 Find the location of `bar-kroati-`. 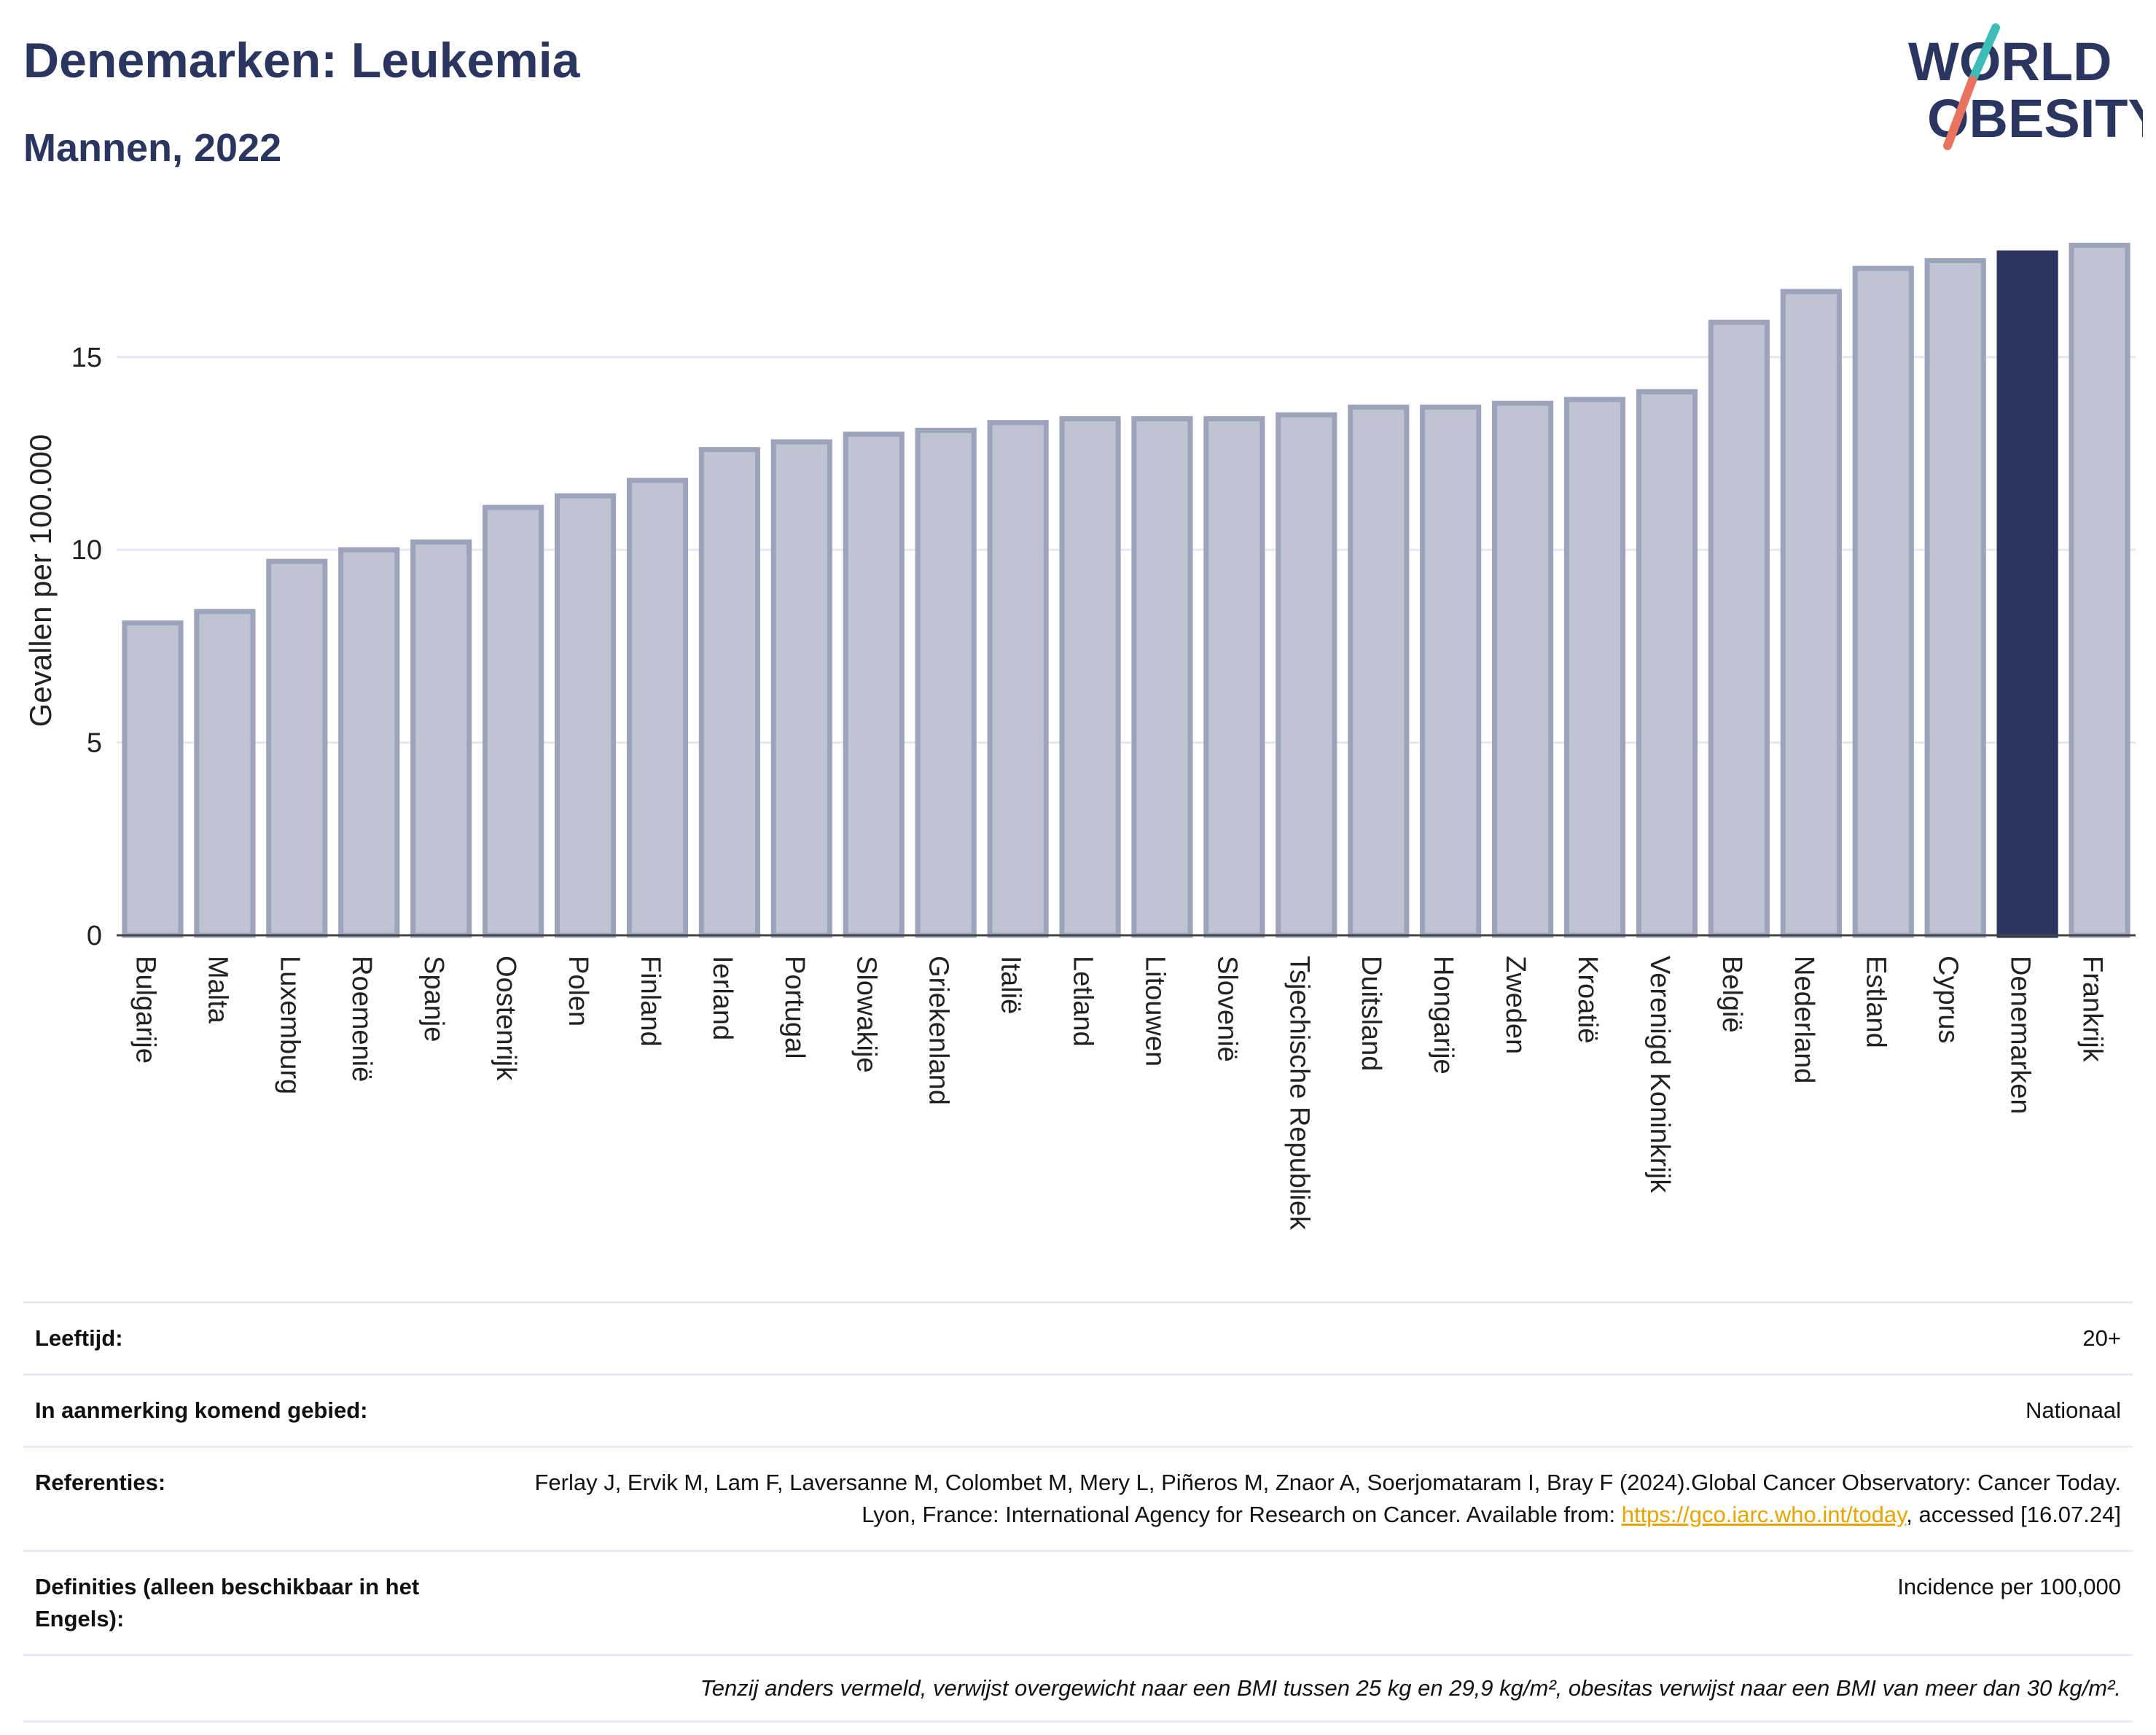

bar-kroati- is located at coordinates (1594, 667).